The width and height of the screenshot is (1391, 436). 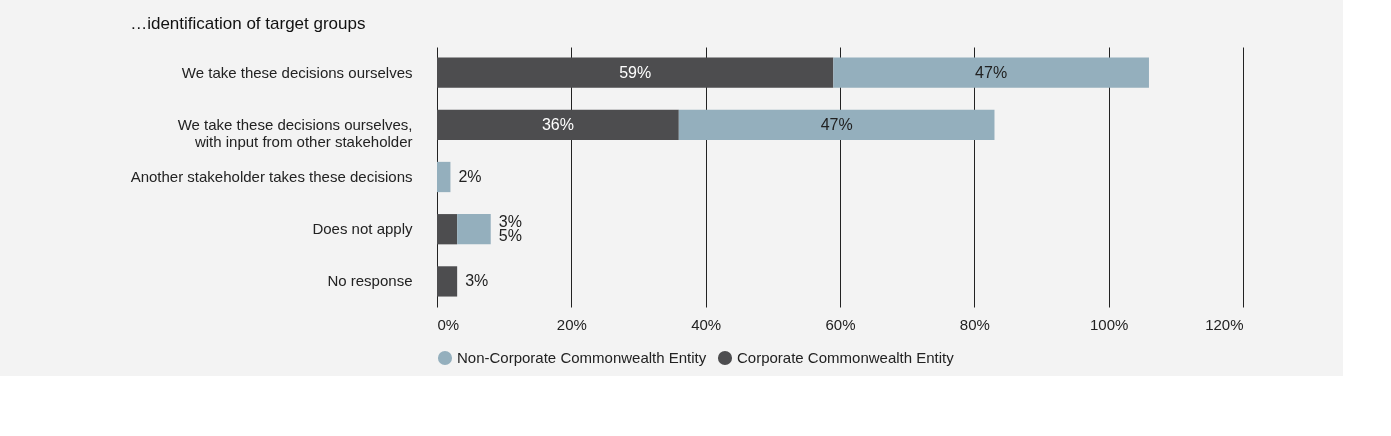 What do you see at coordinates (1109, 324) in the screenshot?
I see `x-tick-label: 100%` at bounding box center [1109, 324].